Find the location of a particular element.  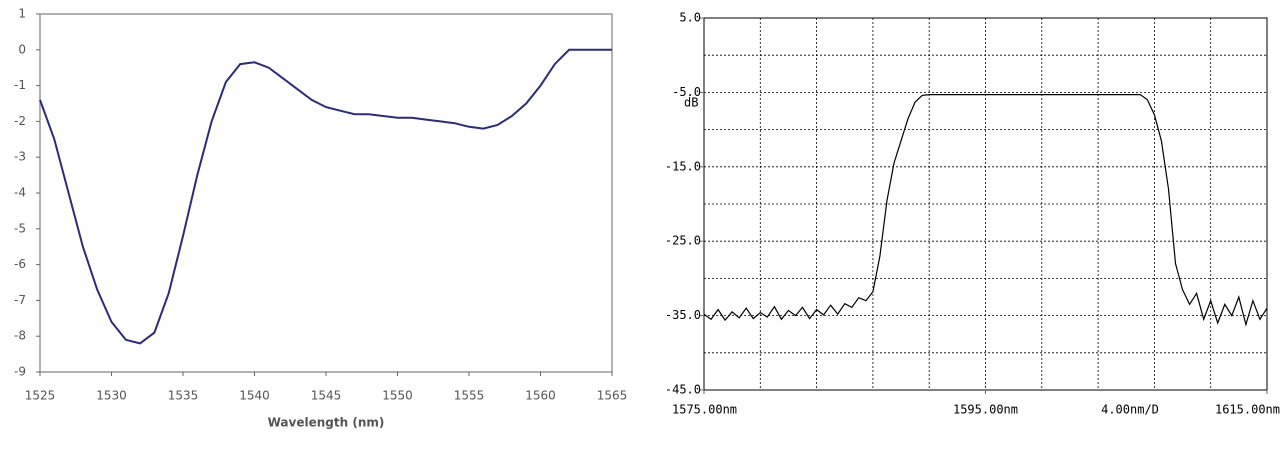

x-tick-label: 1550 is located at coordinates (397, 396).